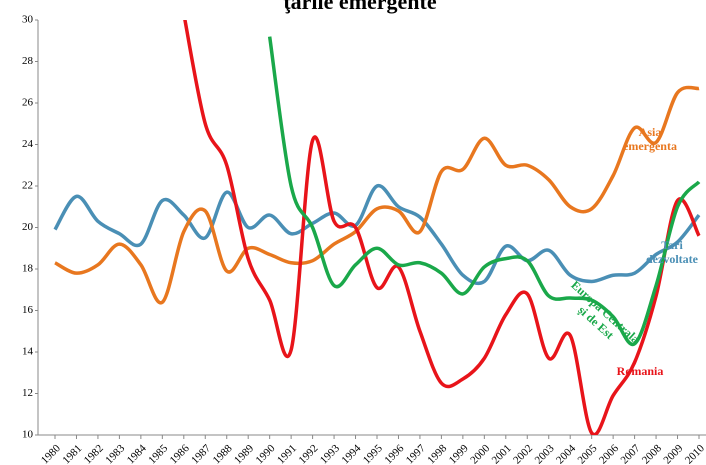 Image resolution: width=706 pixels, height=465 pixels. Describe the element at coordinates (650, 139) in the screenshot. I see `series-label: Asia emergenta` at that location.